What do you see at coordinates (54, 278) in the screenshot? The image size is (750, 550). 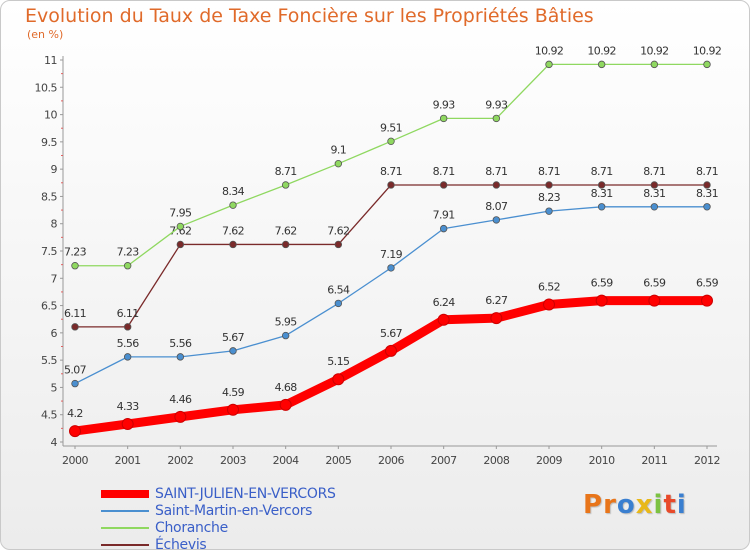 I see `y-tick-label: 7` at bounding box center [54, 278].